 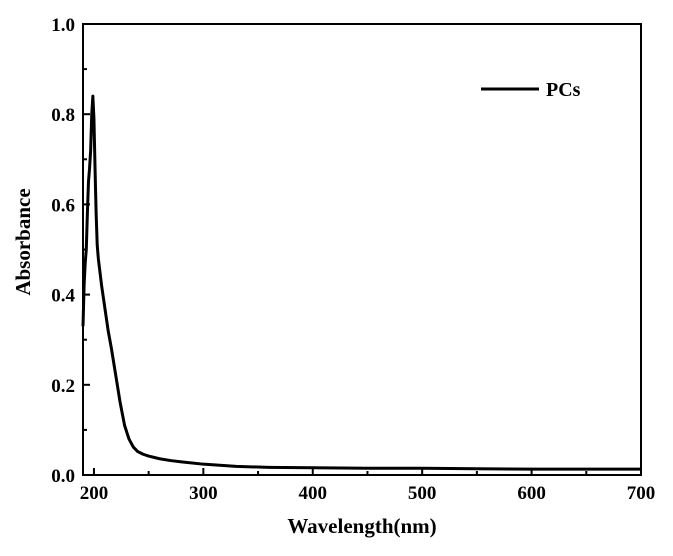 What do you see at coordinates (94, 493) in the screenshot?
I see `x-tick-label-200: 200` at bounding box center [94, 493].